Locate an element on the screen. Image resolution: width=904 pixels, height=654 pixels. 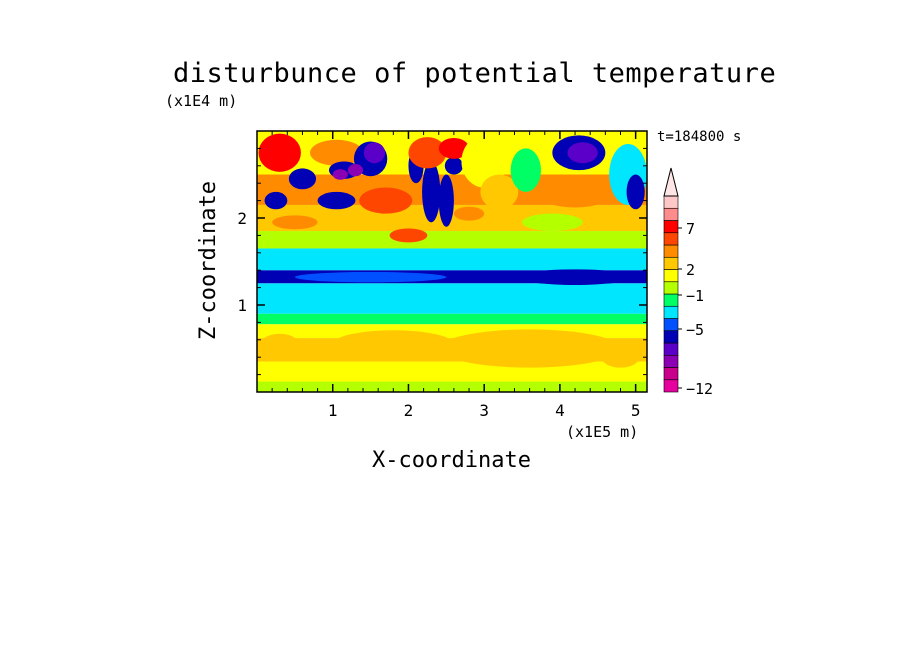
time-label: t=184800 s is located at coordinates (699, 137).